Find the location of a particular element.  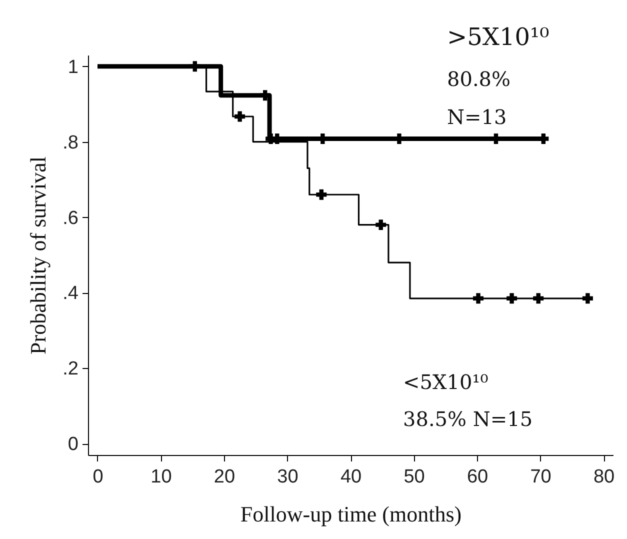

y-tick-label: 0 is located at coordinates (73, 445).